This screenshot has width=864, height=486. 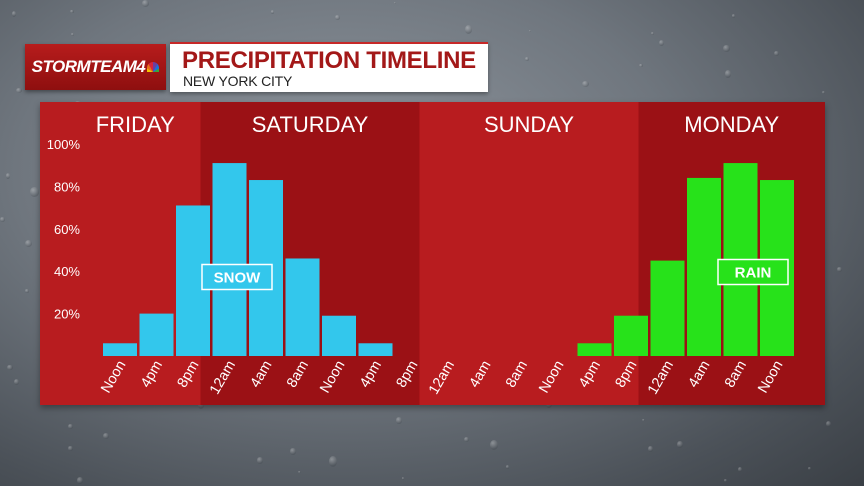 I want to click on day-label-saturday: SATURDAY, so click(x=310, y=124).